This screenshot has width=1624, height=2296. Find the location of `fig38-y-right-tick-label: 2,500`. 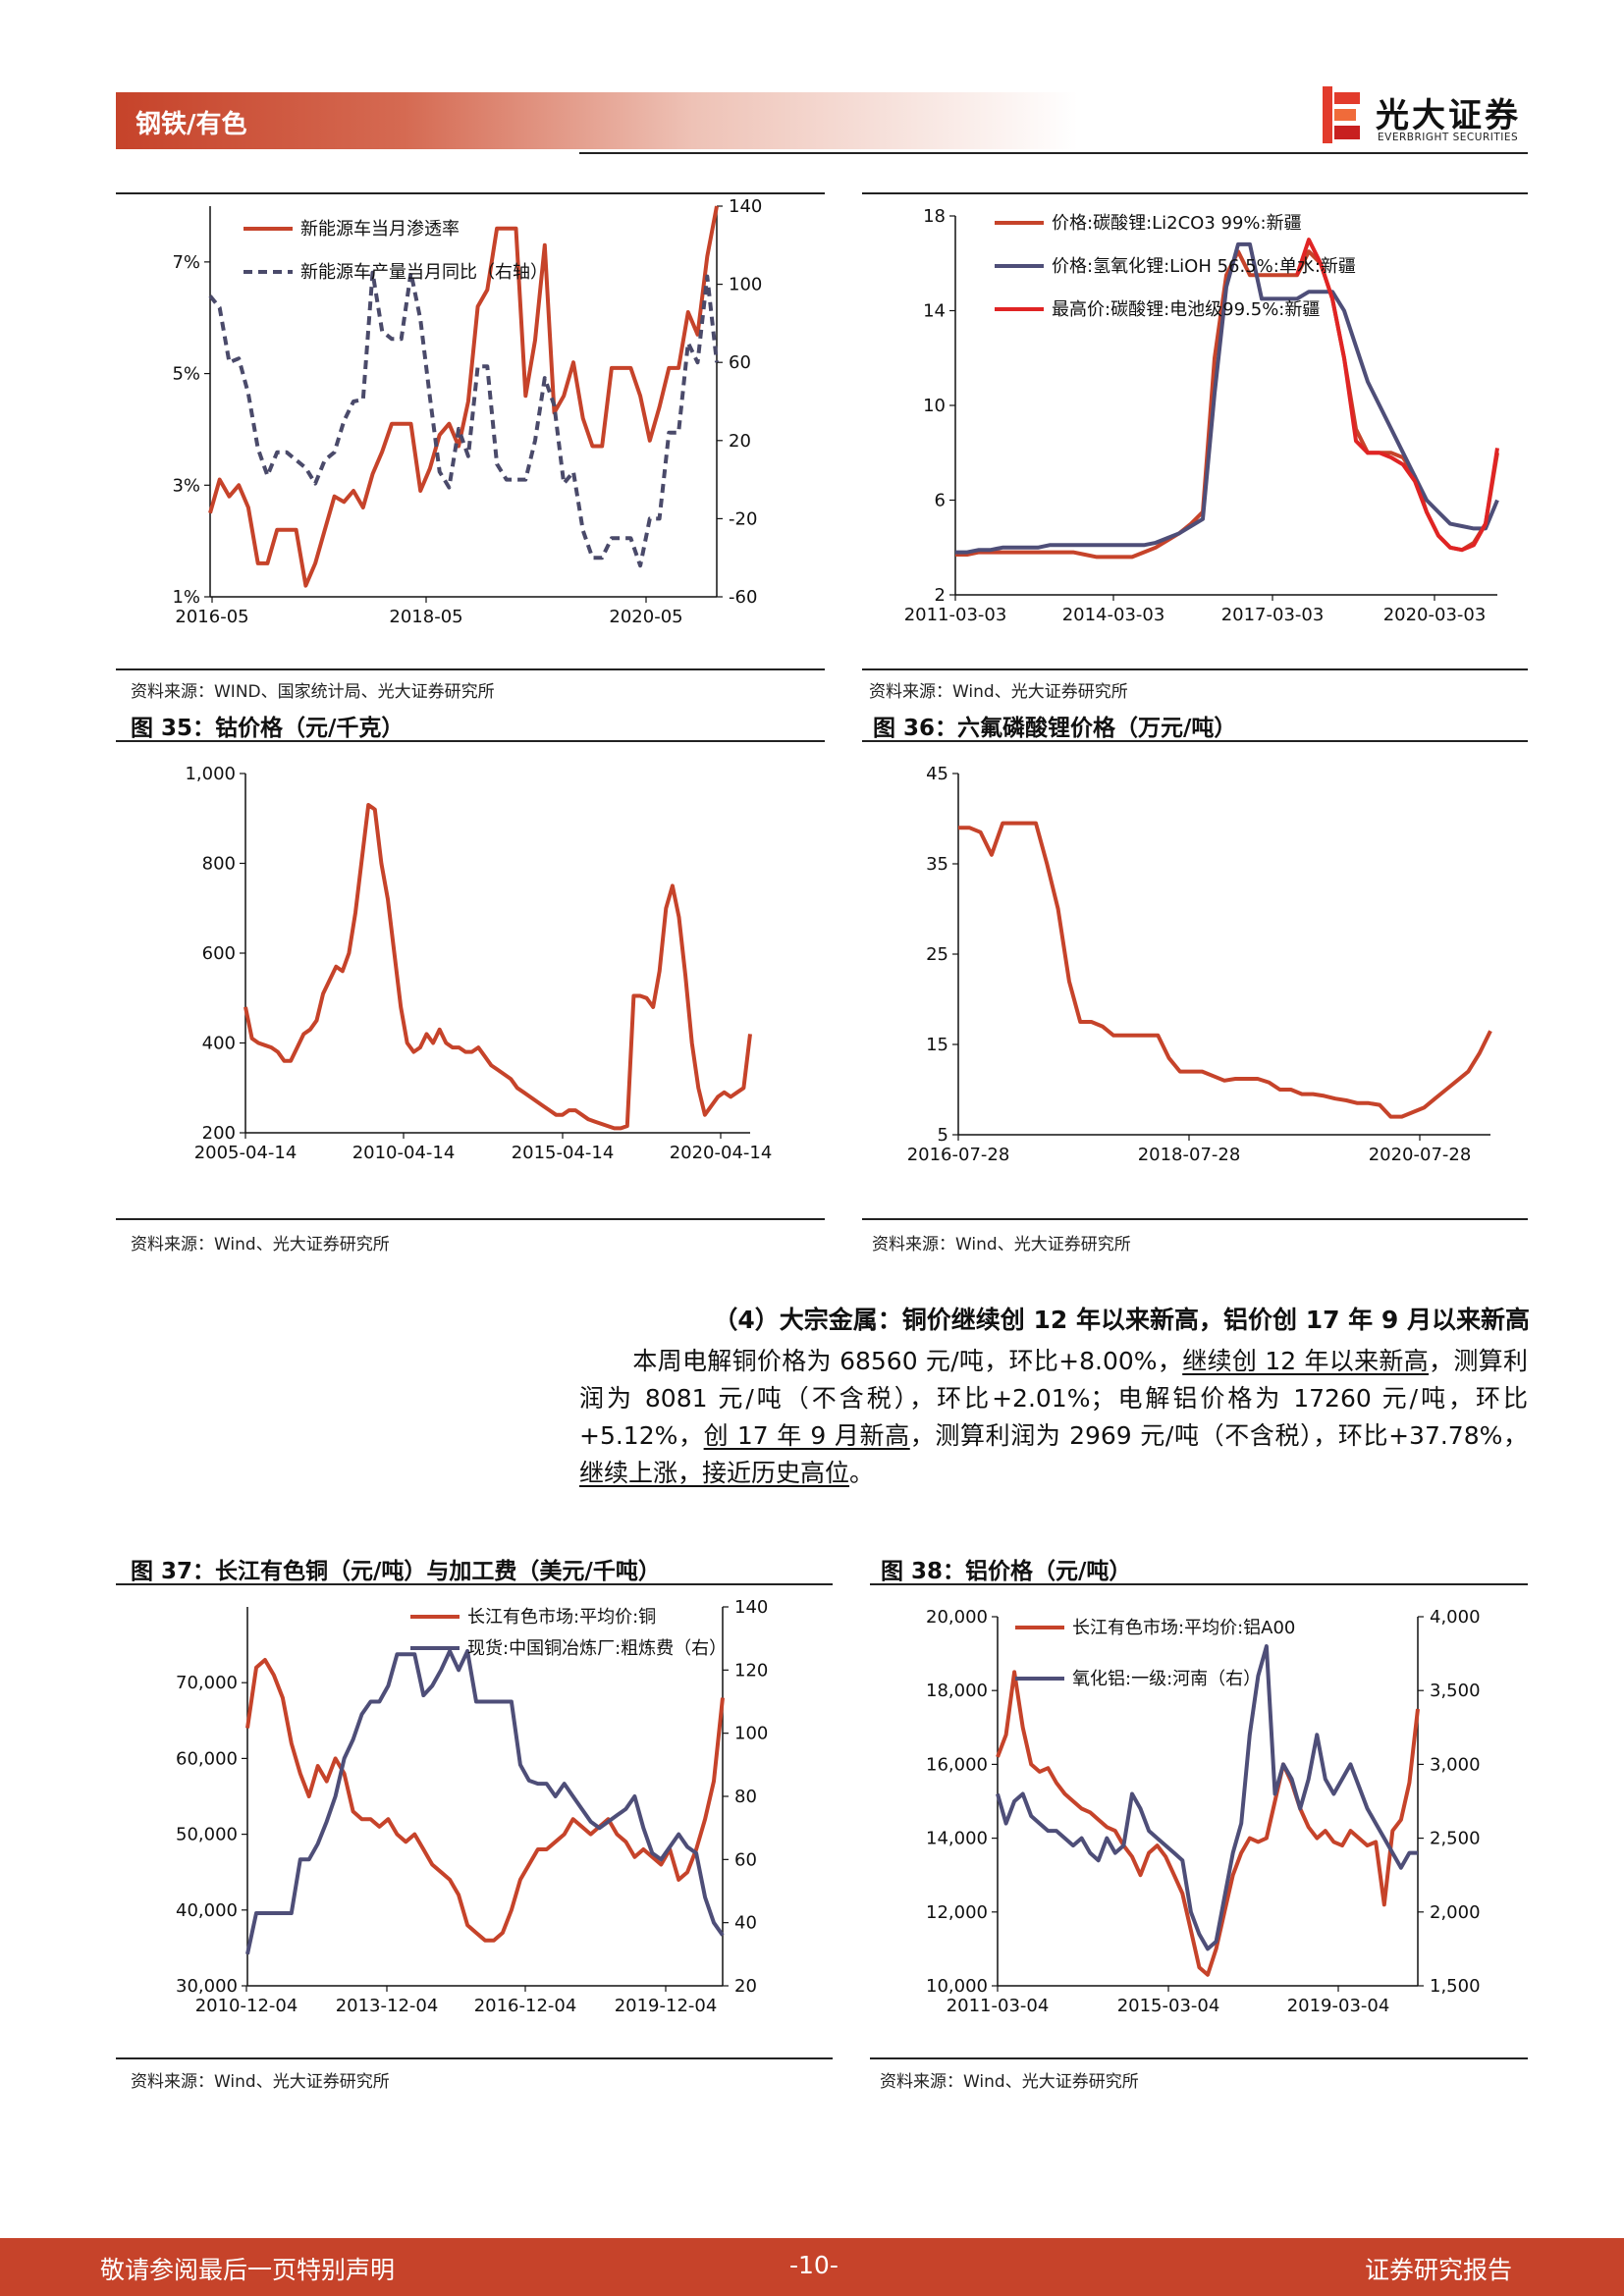

fig38-y-right-tick-label: 2,500 is located at coordinates (1455, 1839).